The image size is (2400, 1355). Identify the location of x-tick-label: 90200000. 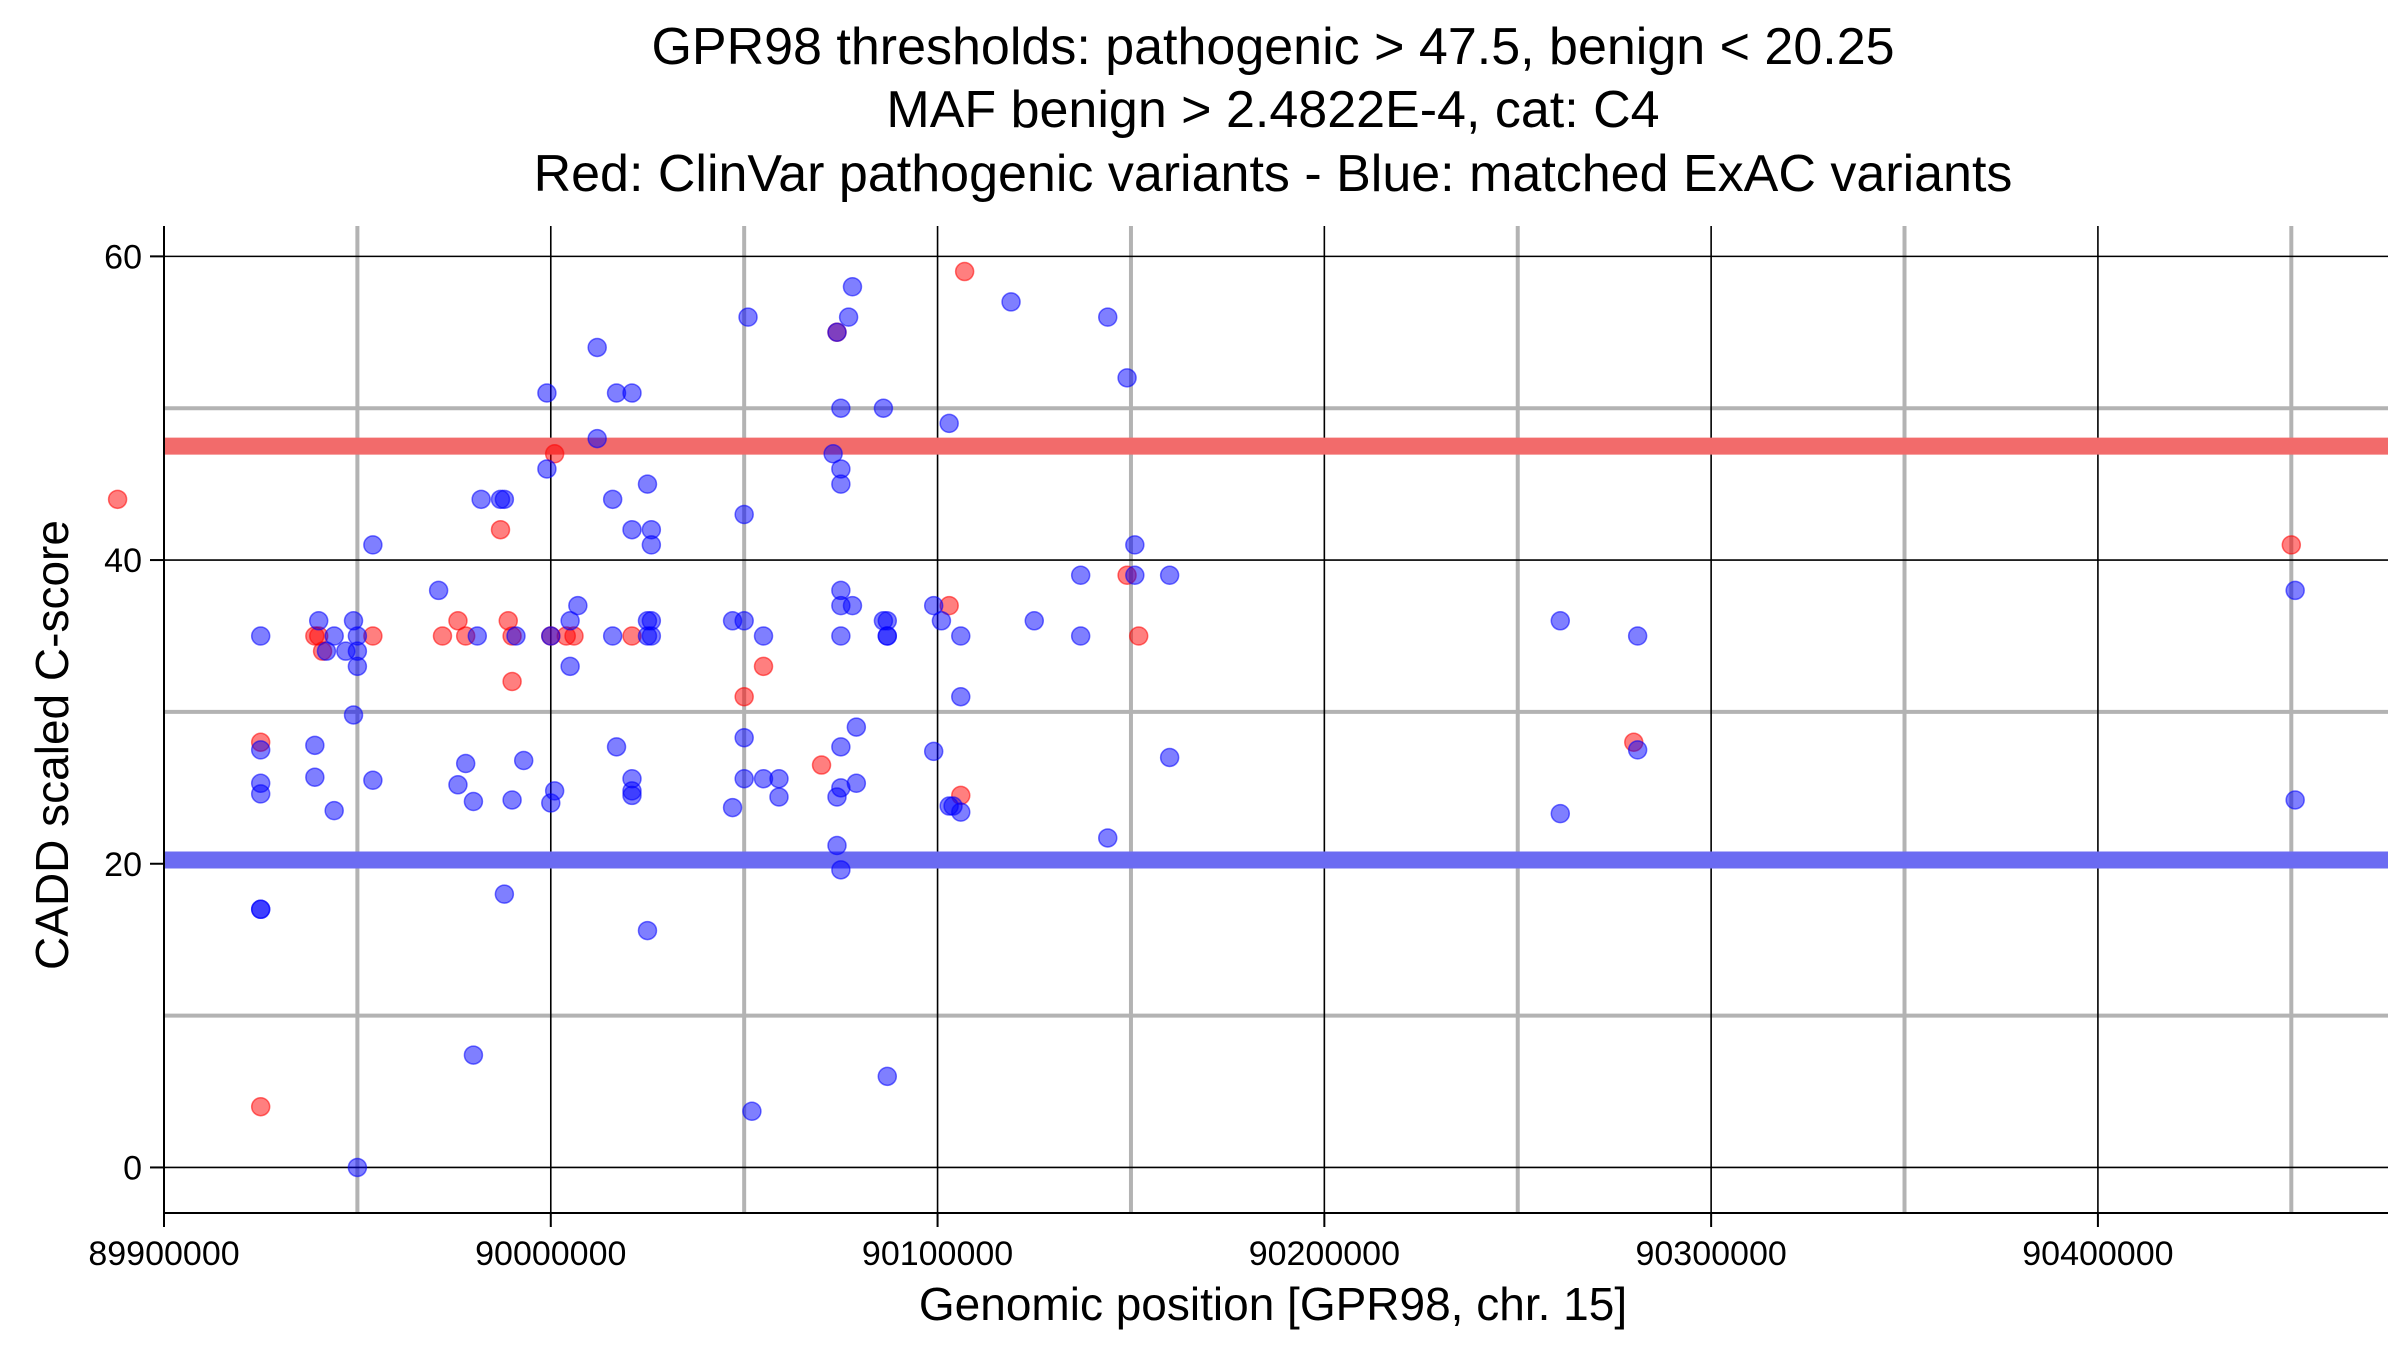
(1324, 1254).